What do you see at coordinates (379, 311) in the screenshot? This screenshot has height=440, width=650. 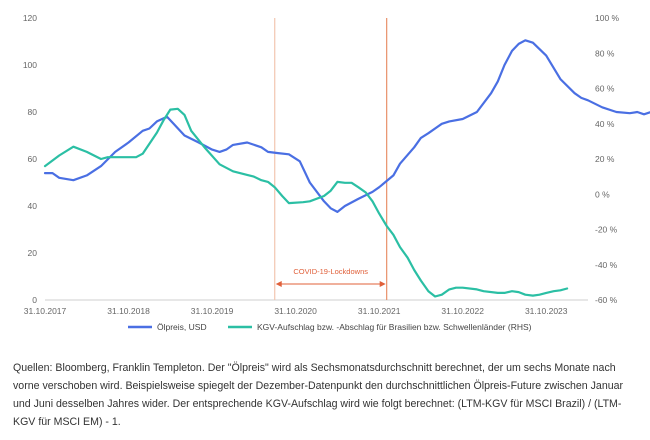 I see `x-axis-tick-label: 31.10.2021` at bounding box center [379, 311].